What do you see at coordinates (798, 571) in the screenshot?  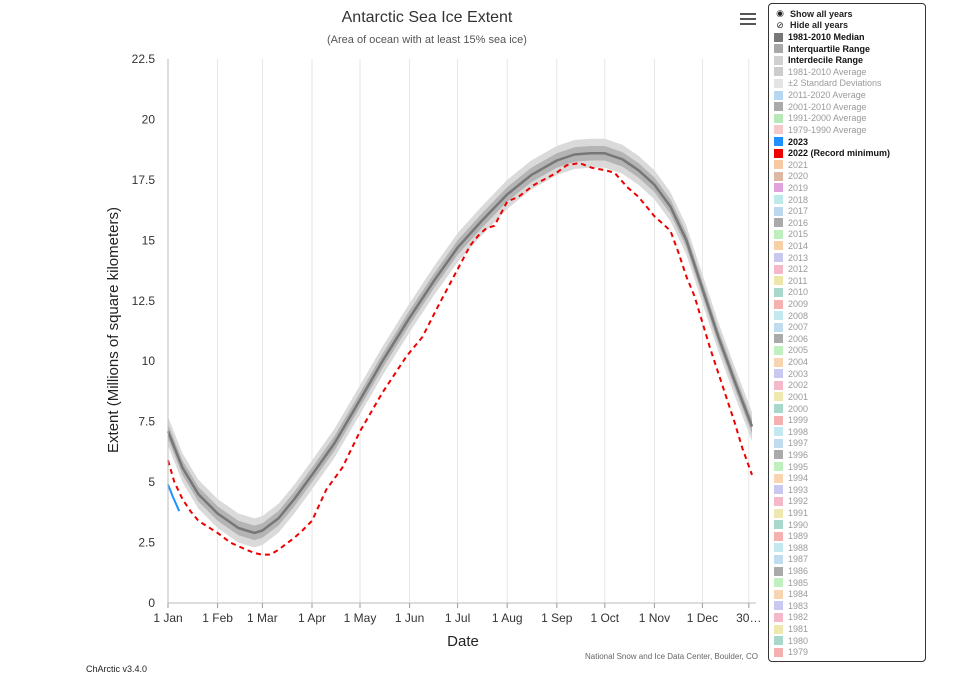 I see `legend-item-label: 1986` at bounding box center [798, 571].